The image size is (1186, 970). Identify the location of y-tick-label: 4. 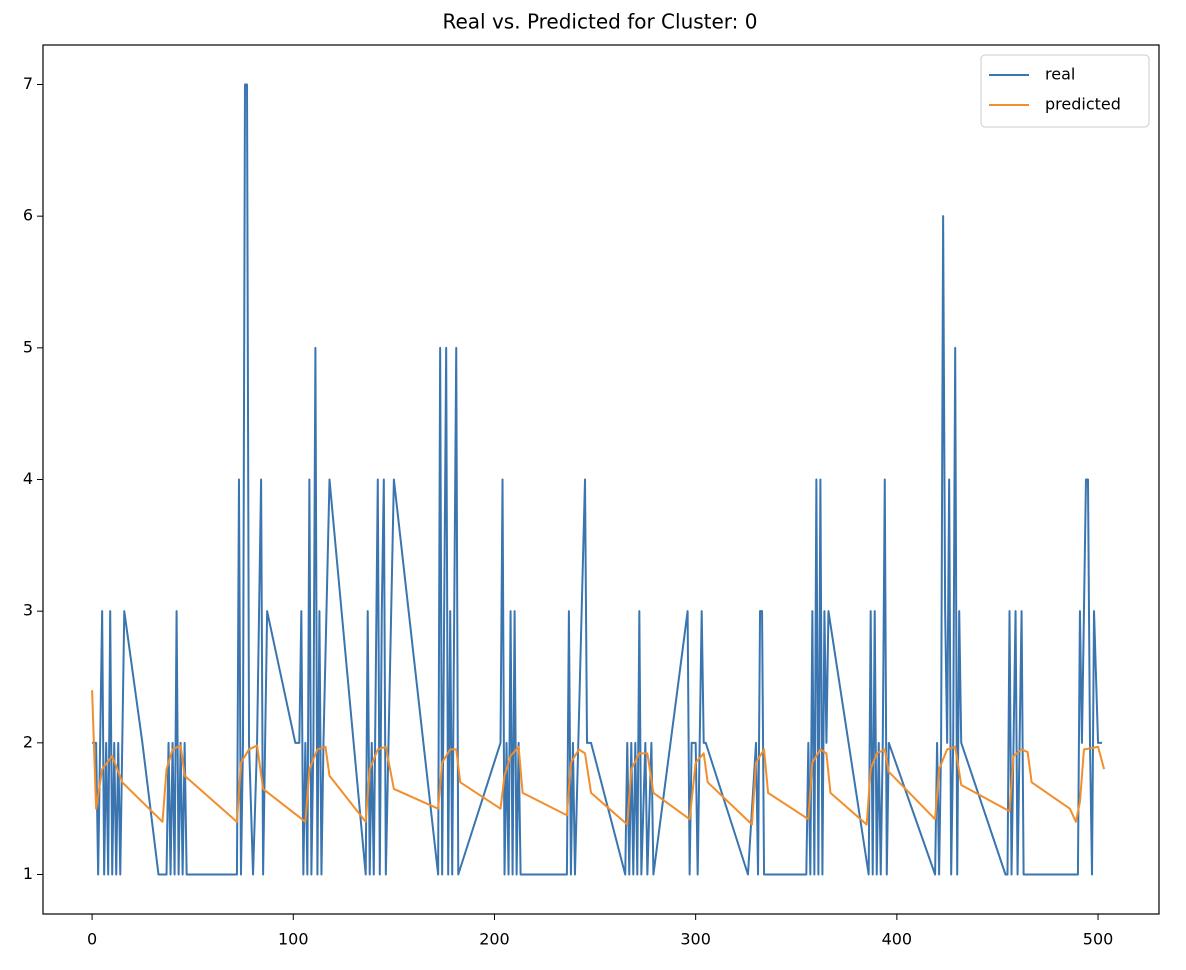
(28, 478).